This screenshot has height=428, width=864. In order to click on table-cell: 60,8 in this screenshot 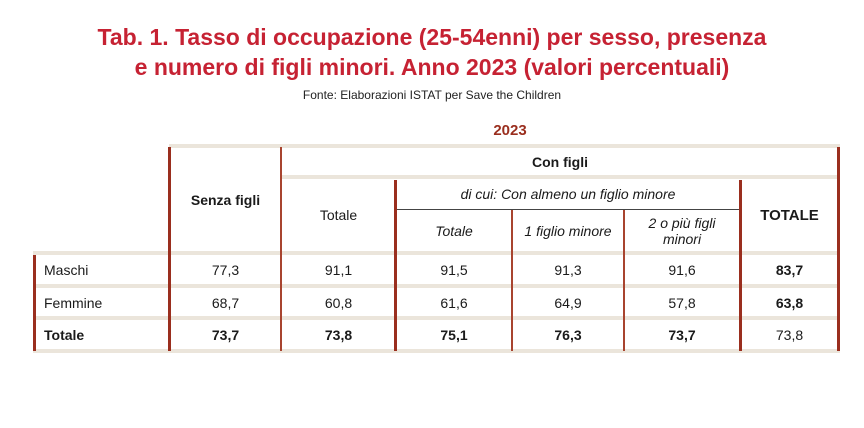, I will do `click(338, 302)`.